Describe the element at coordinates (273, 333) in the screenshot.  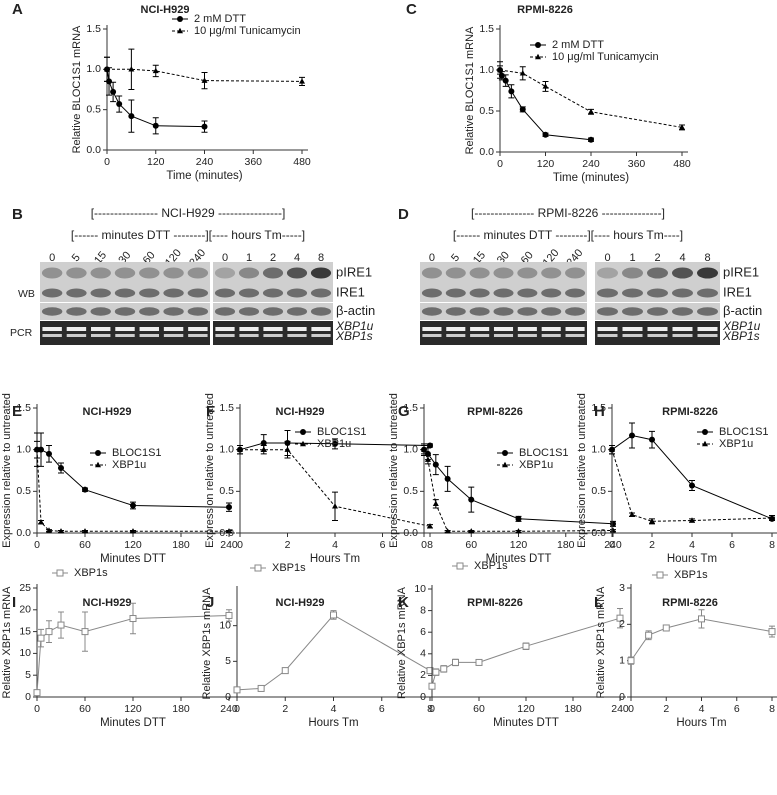
I see `pcr-strip` at that location.